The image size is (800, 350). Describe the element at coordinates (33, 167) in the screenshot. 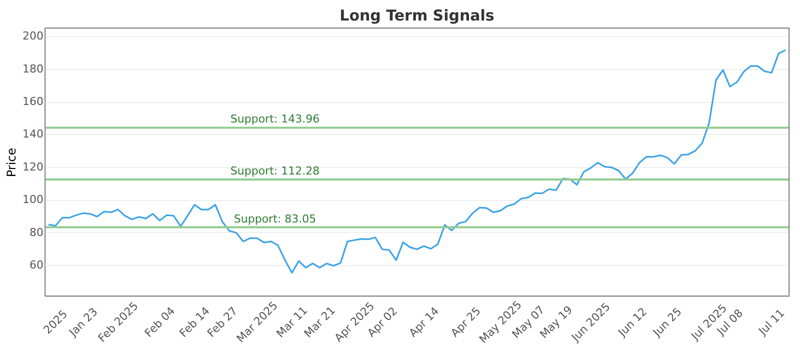

I see `y-tick-label: 120` at that location.